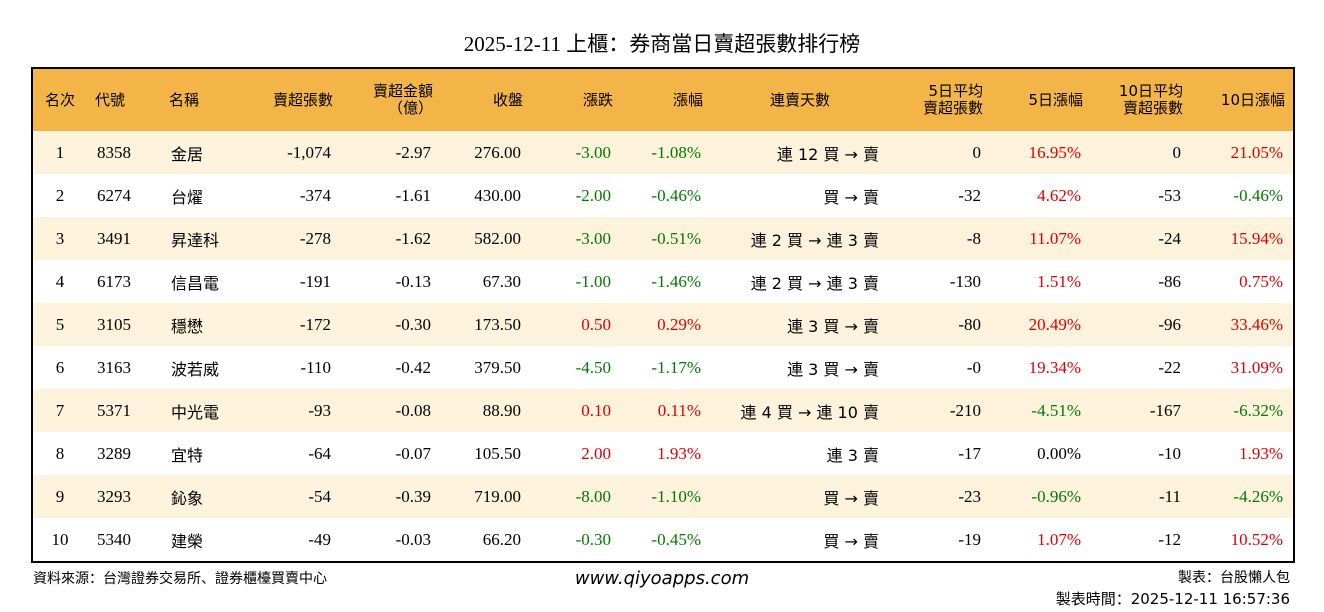 The height and width of the screenshot is (612, 1324). What do you see at coordinates (1169, 539) in the screenshot?
I see `table-cell: -12` at bounding box center [1169, 539].